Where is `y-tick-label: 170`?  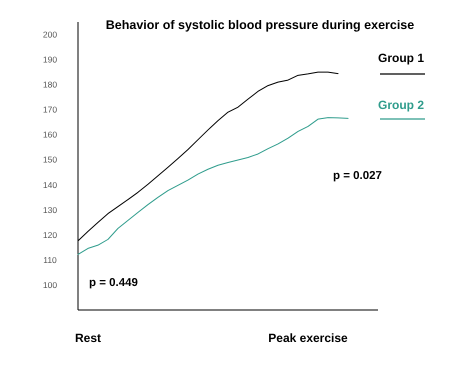
y-tick-label: 170 is located at coordinates (50, 109).